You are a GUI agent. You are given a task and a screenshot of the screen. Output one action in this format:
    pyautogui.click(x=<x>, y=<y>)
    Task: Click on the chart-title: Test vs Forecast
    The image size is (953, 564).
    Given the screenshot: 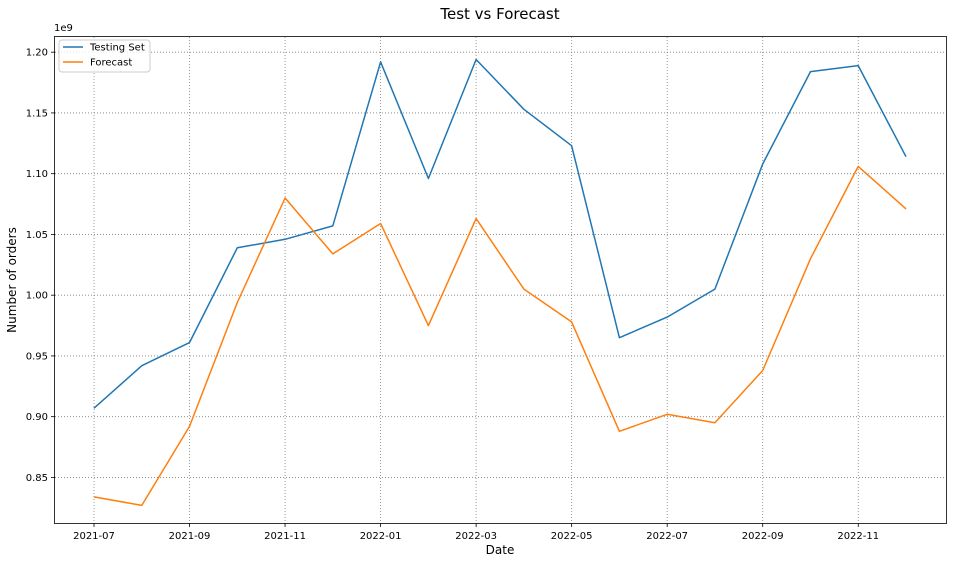 What is the action you would take?
    pyautogui.click(x=499, y=14)
    